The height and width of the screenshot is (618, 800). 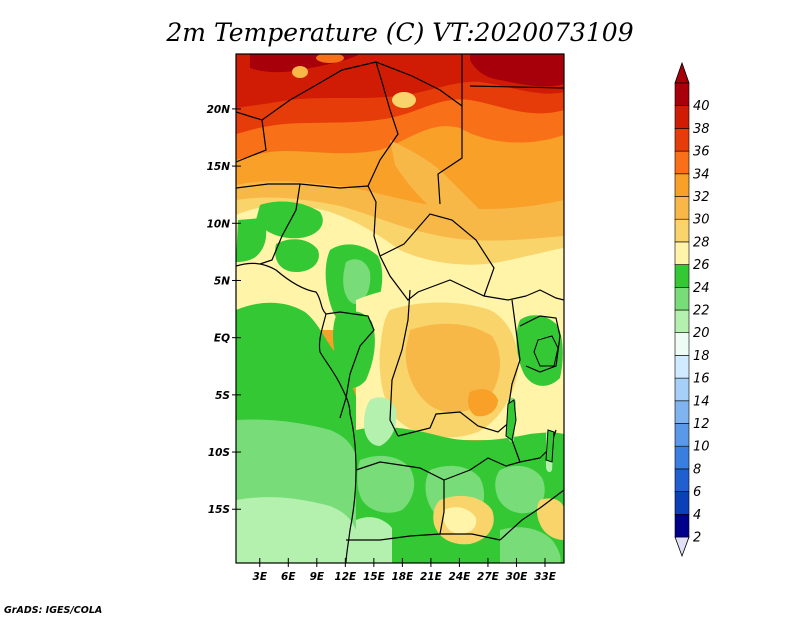 What do you see at coordinates (701, 447) in the screenshot?
I see `colorbar-label: 10` at bounding box center [701, 447].